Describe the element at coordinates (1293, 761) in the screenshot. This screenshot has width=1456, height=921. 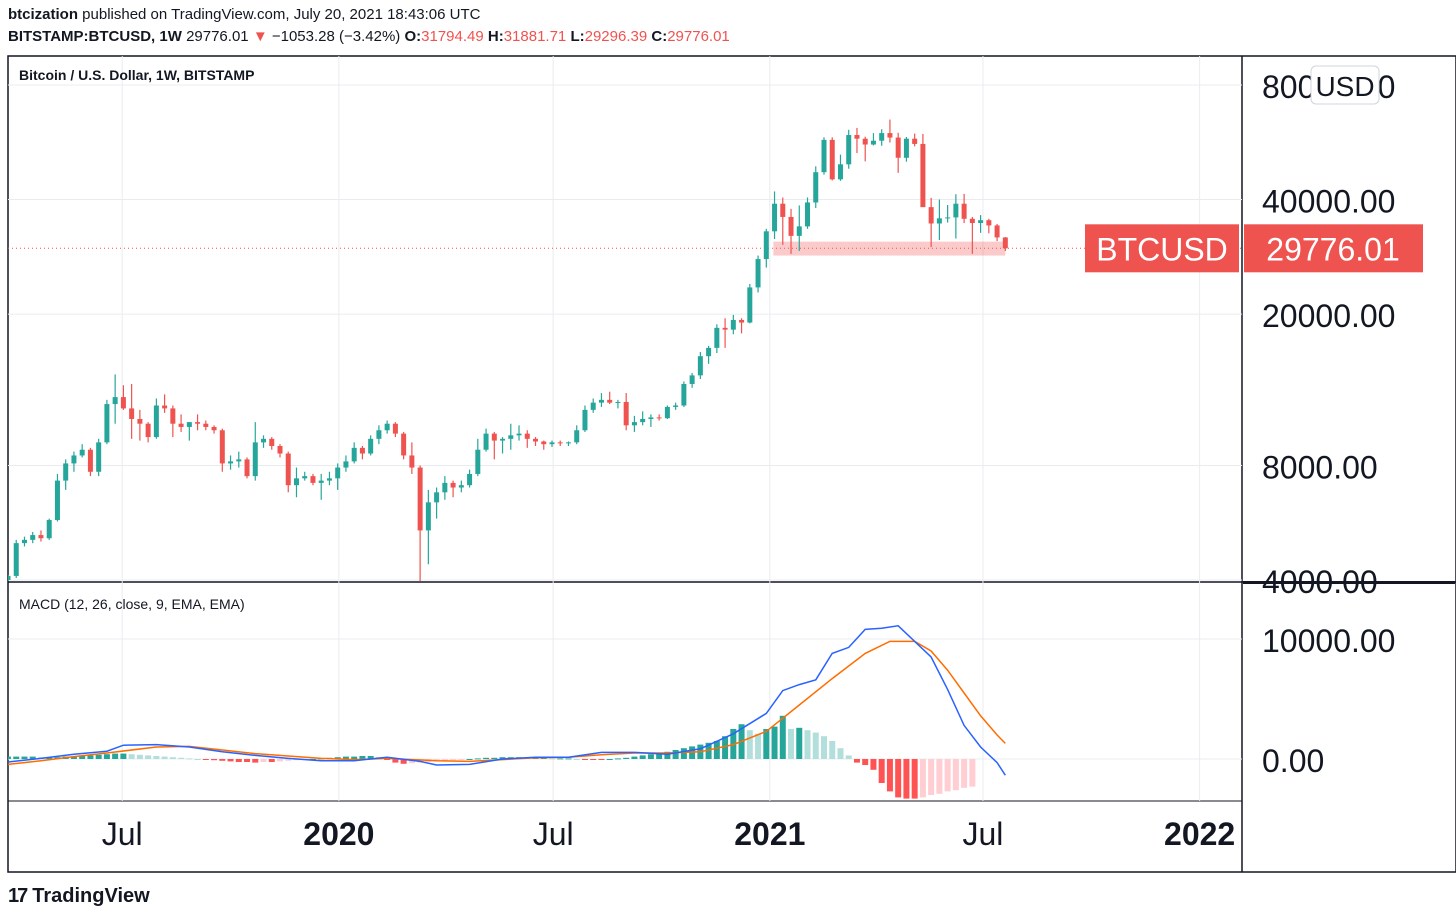
I see `macd-tick-label: 0.00` at that location.